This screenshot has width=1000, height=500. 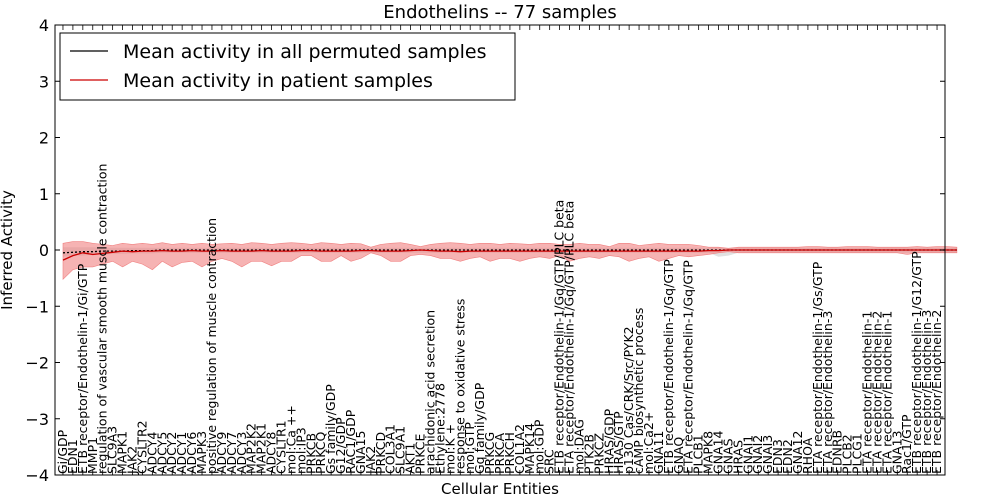 I want to click on x-tick-label: ADCY8, so click(x=271, y=453).